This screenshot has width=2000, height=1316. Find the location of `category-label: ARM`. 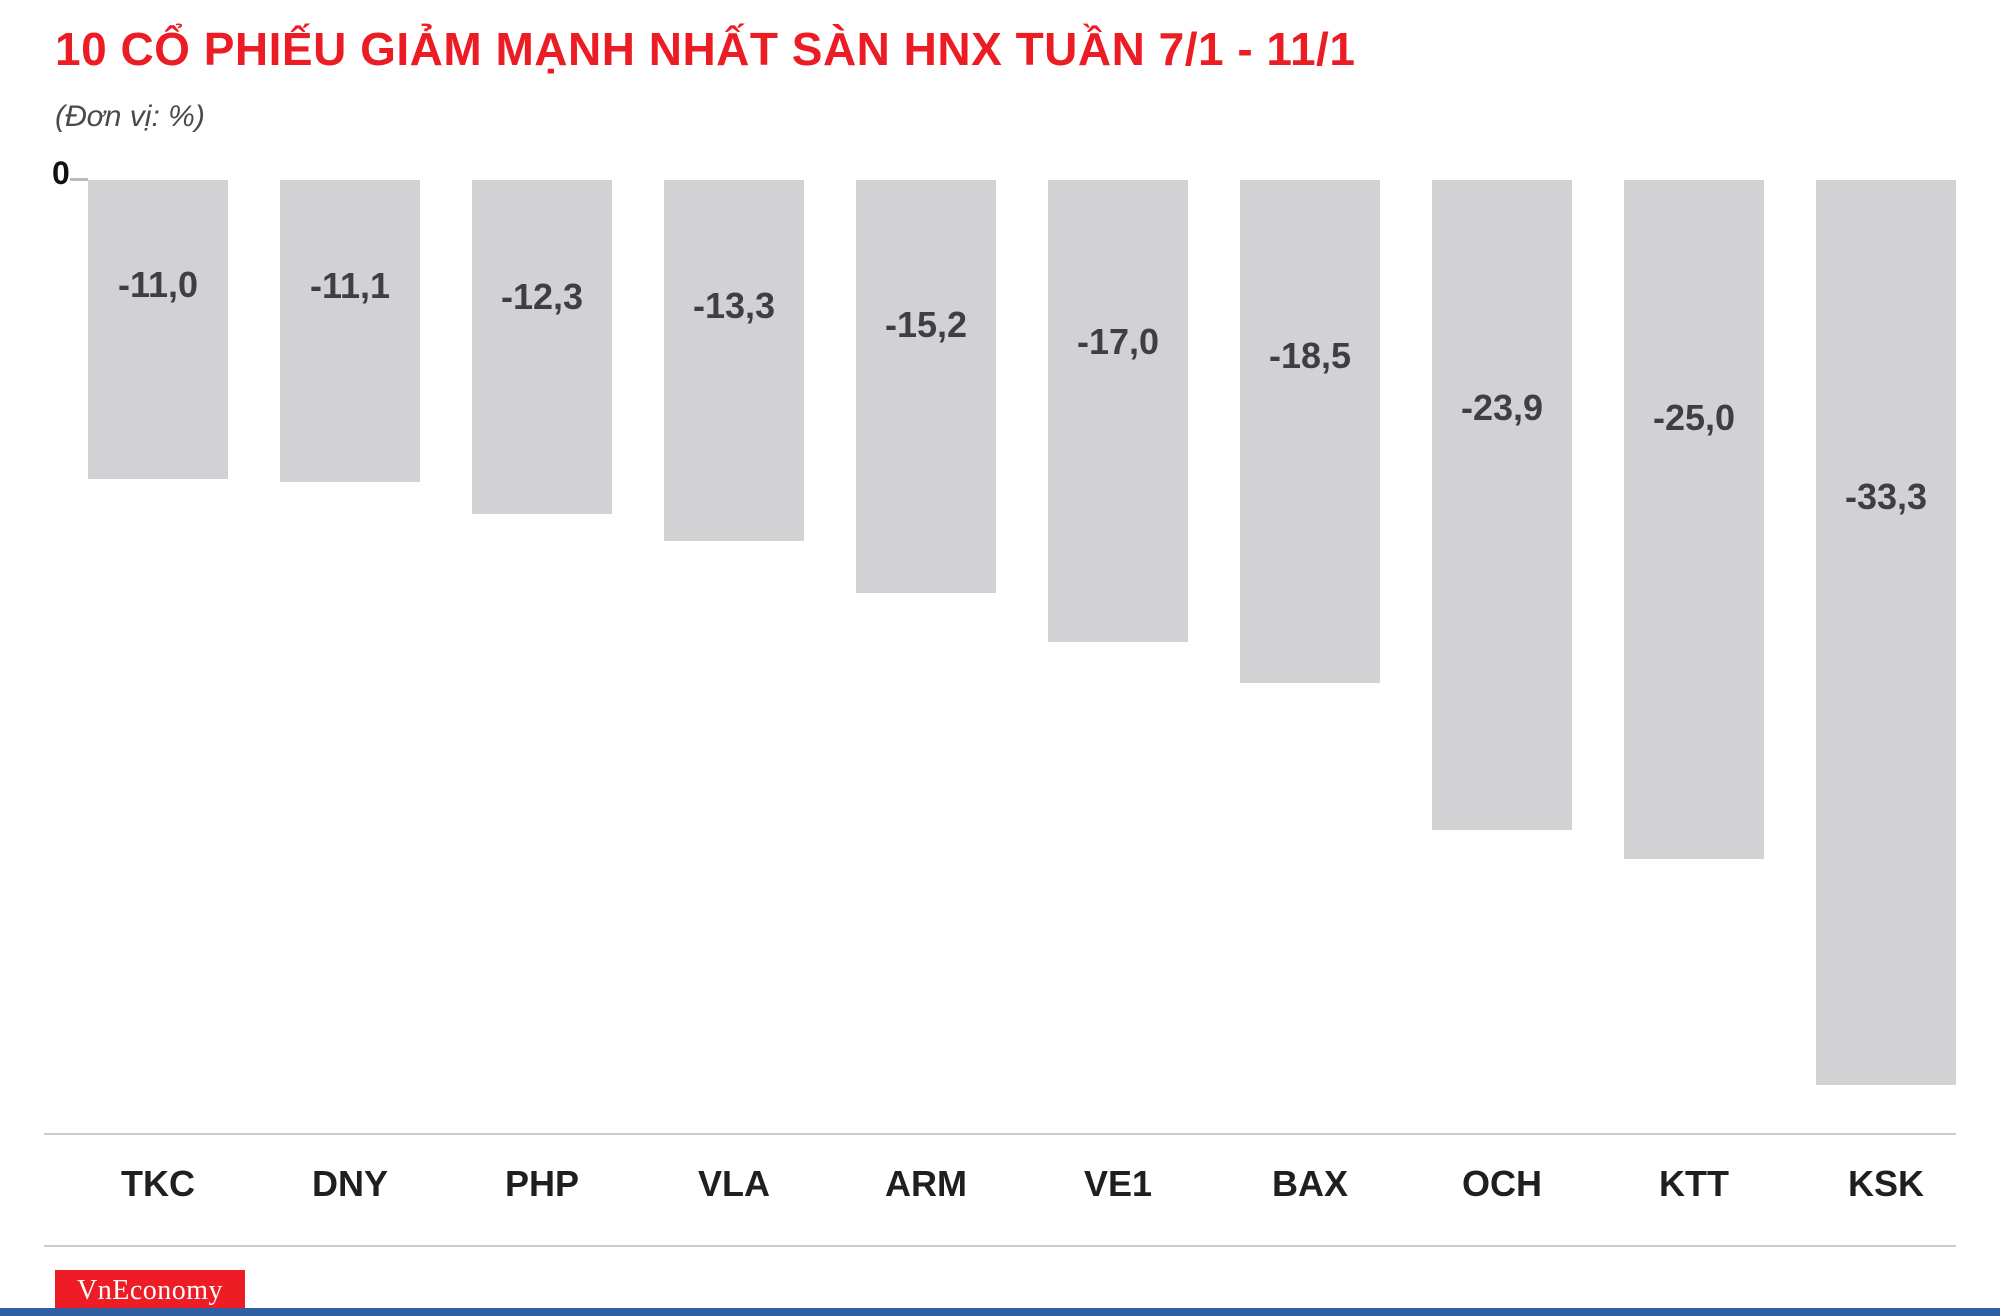

category-label: ARM is located at coordinates (926, 1183).